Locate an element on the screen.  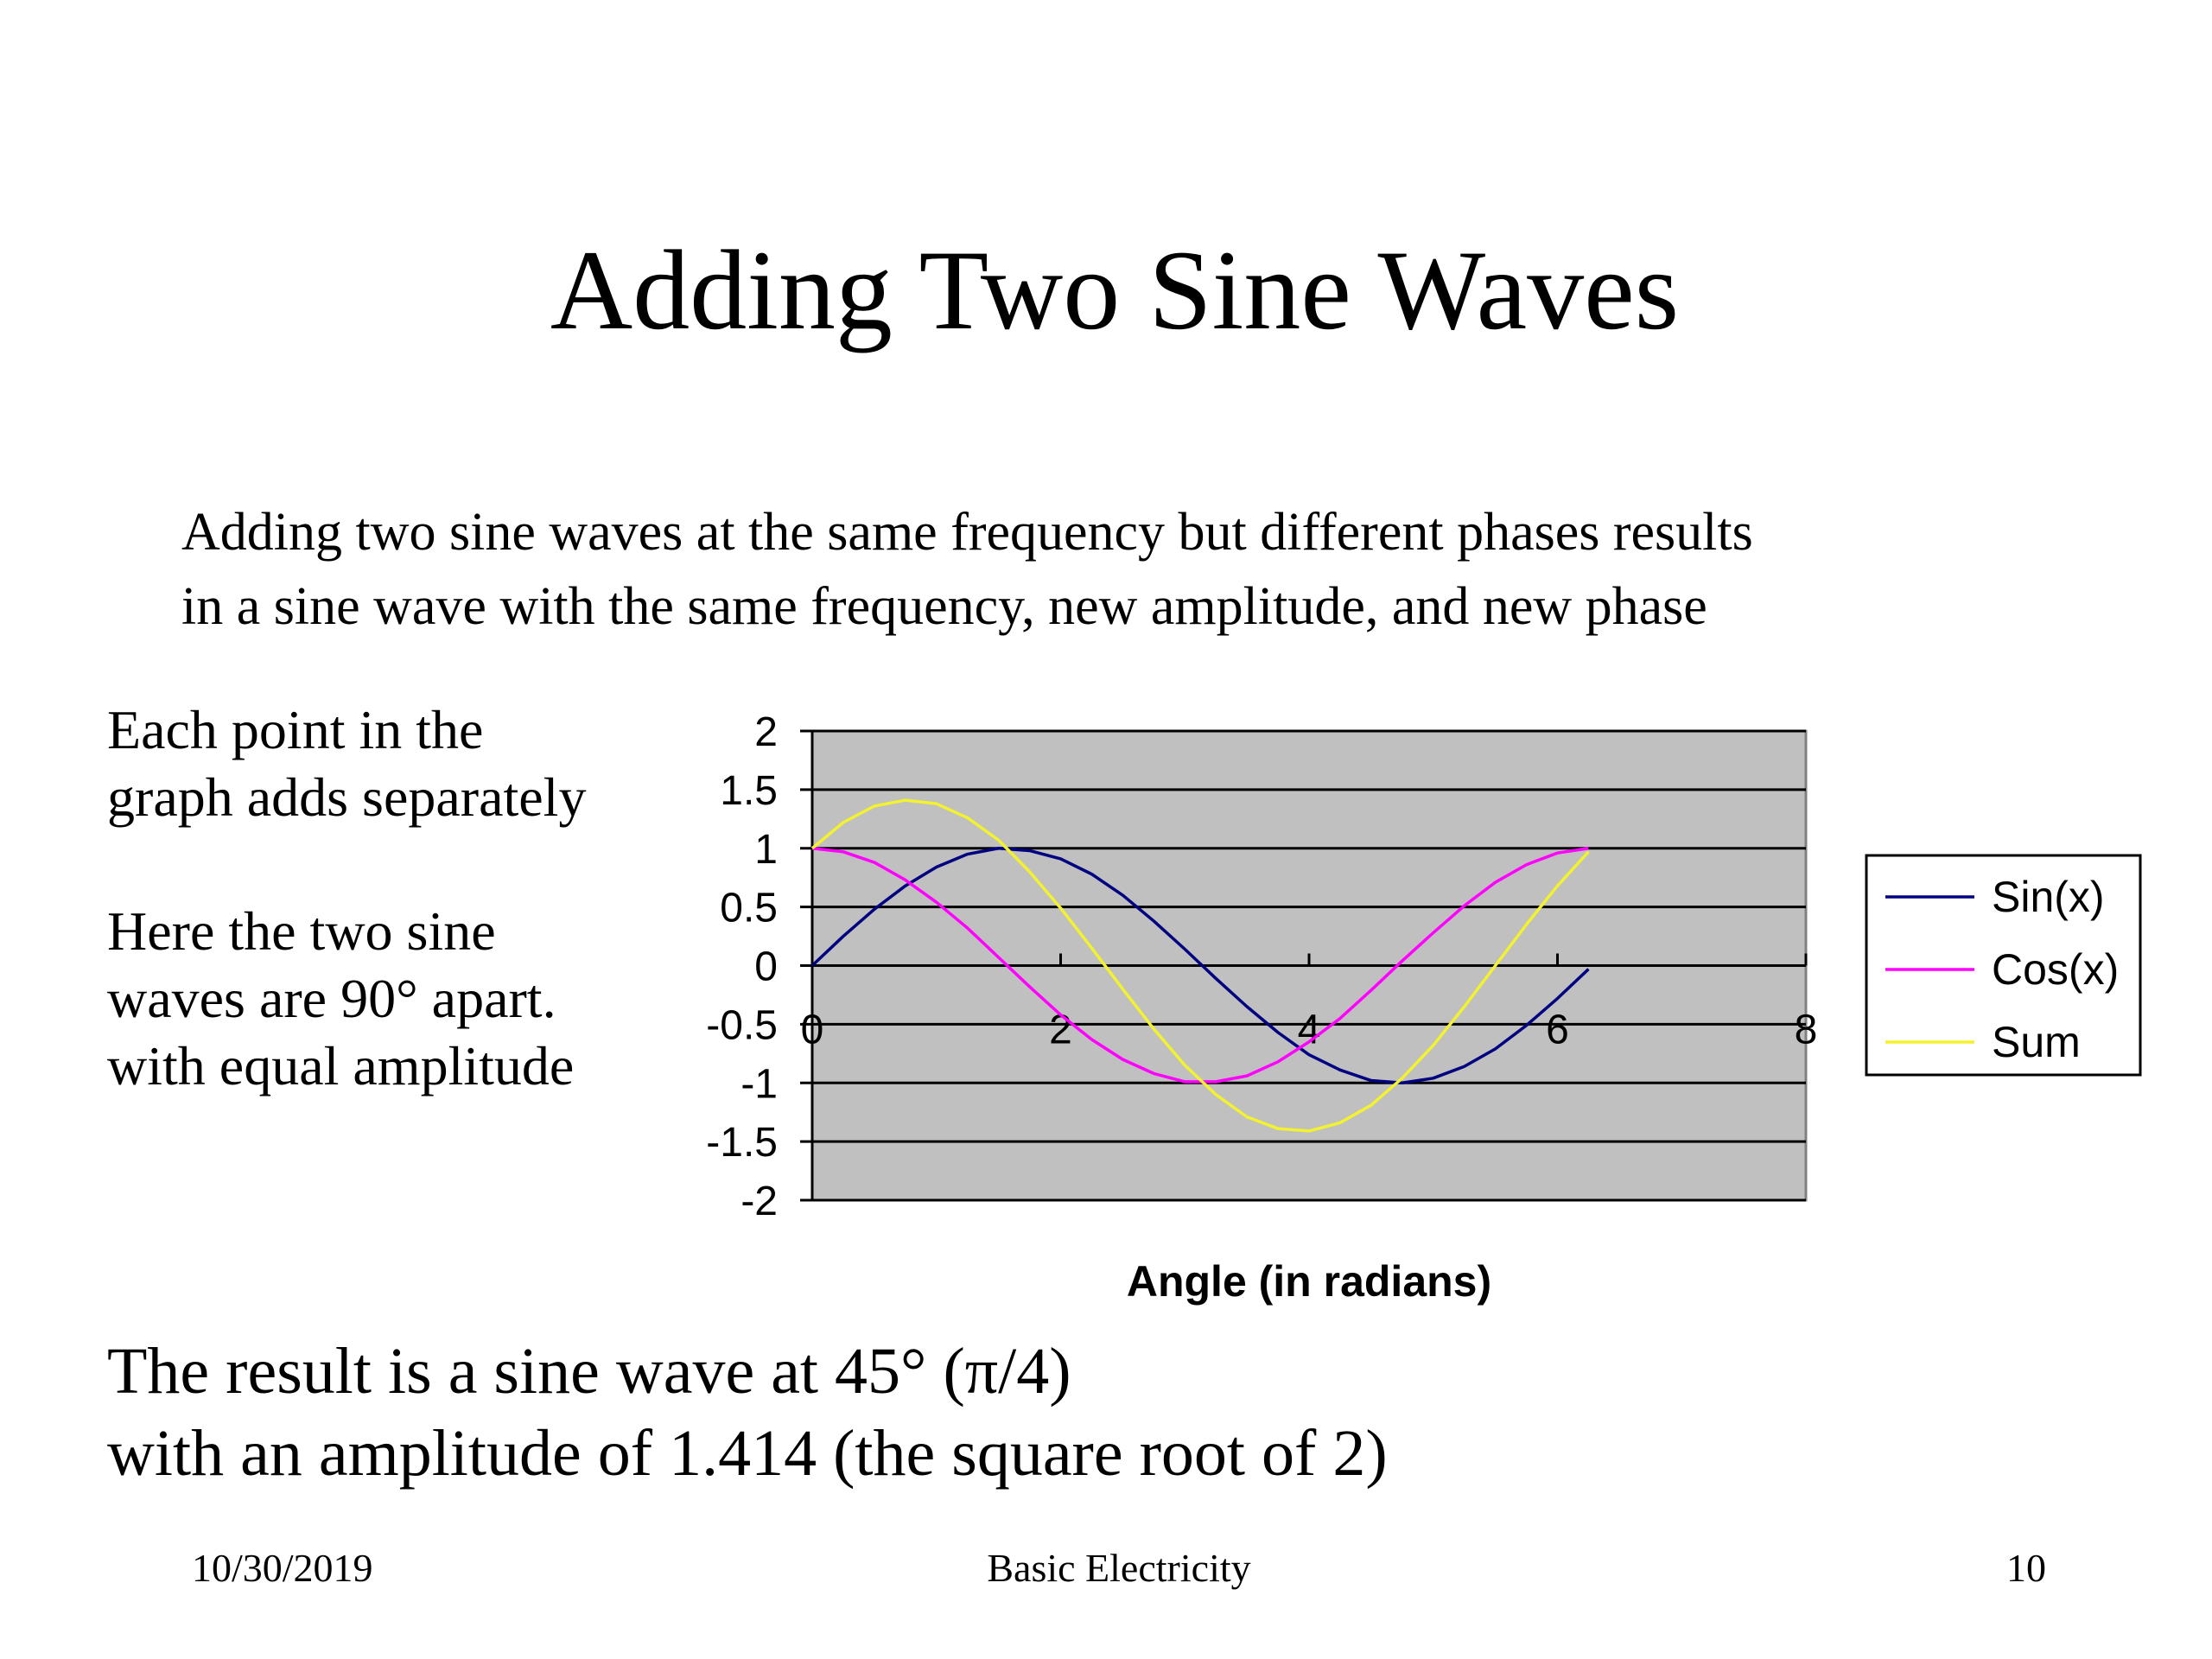
footer-date: 10/30/2019 is located at coordinates (282, 1568).